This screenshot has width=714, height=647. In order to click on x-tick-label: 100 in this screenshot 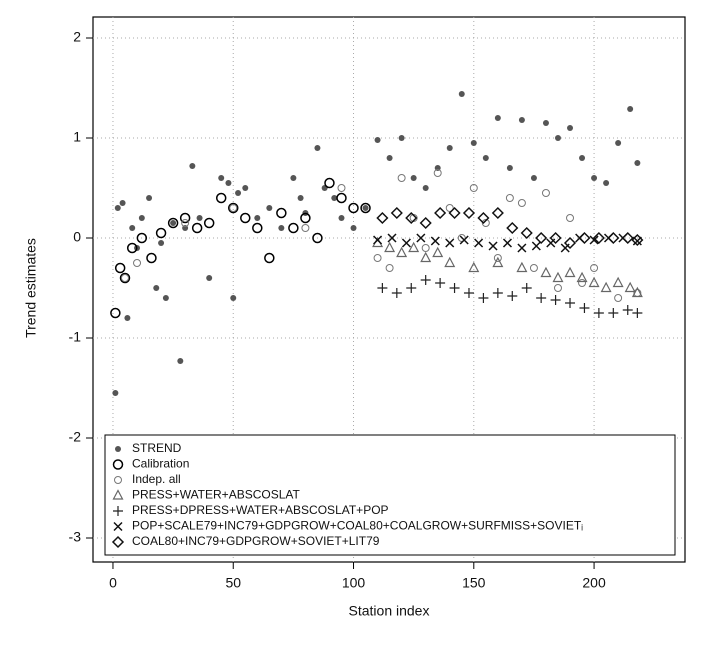, I will do `click(354, 583)`.